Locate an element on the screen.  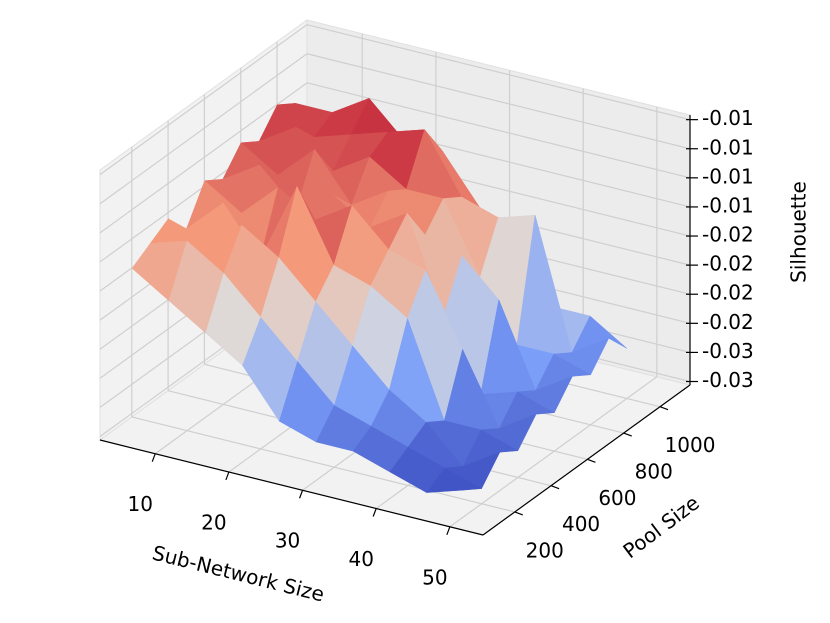
y-axis-line is located at coordinates (586, 460).